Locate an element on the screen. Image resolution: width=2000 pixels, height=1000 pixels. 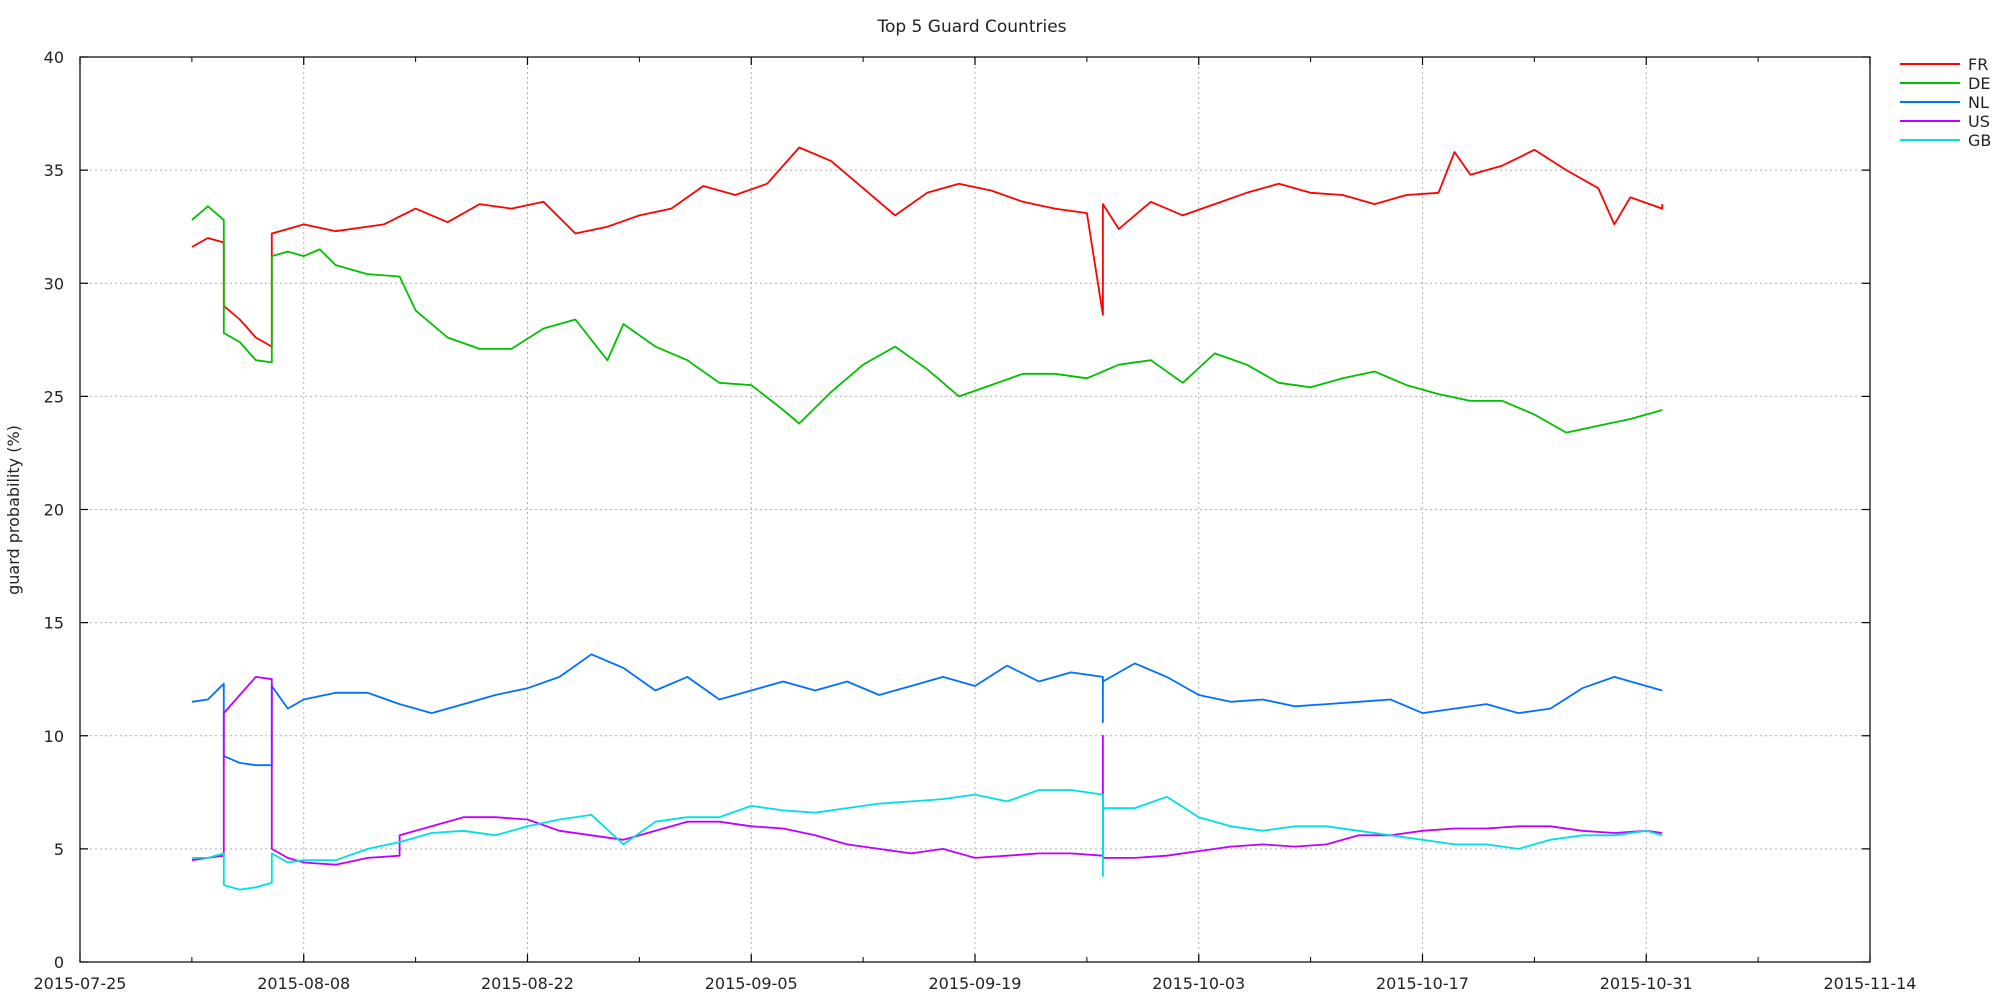
x-tick-label: 2015-09-19 is located at coordinates (975, 983).